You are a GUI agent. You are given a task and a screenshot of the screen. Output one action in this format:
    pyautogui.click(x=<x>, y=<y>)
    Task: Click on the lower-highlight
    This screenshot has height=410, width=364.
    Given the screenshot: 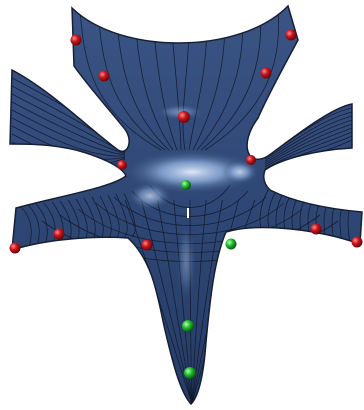 What is the action you would take?
    pyautogui.click(x=186, y=262)
    